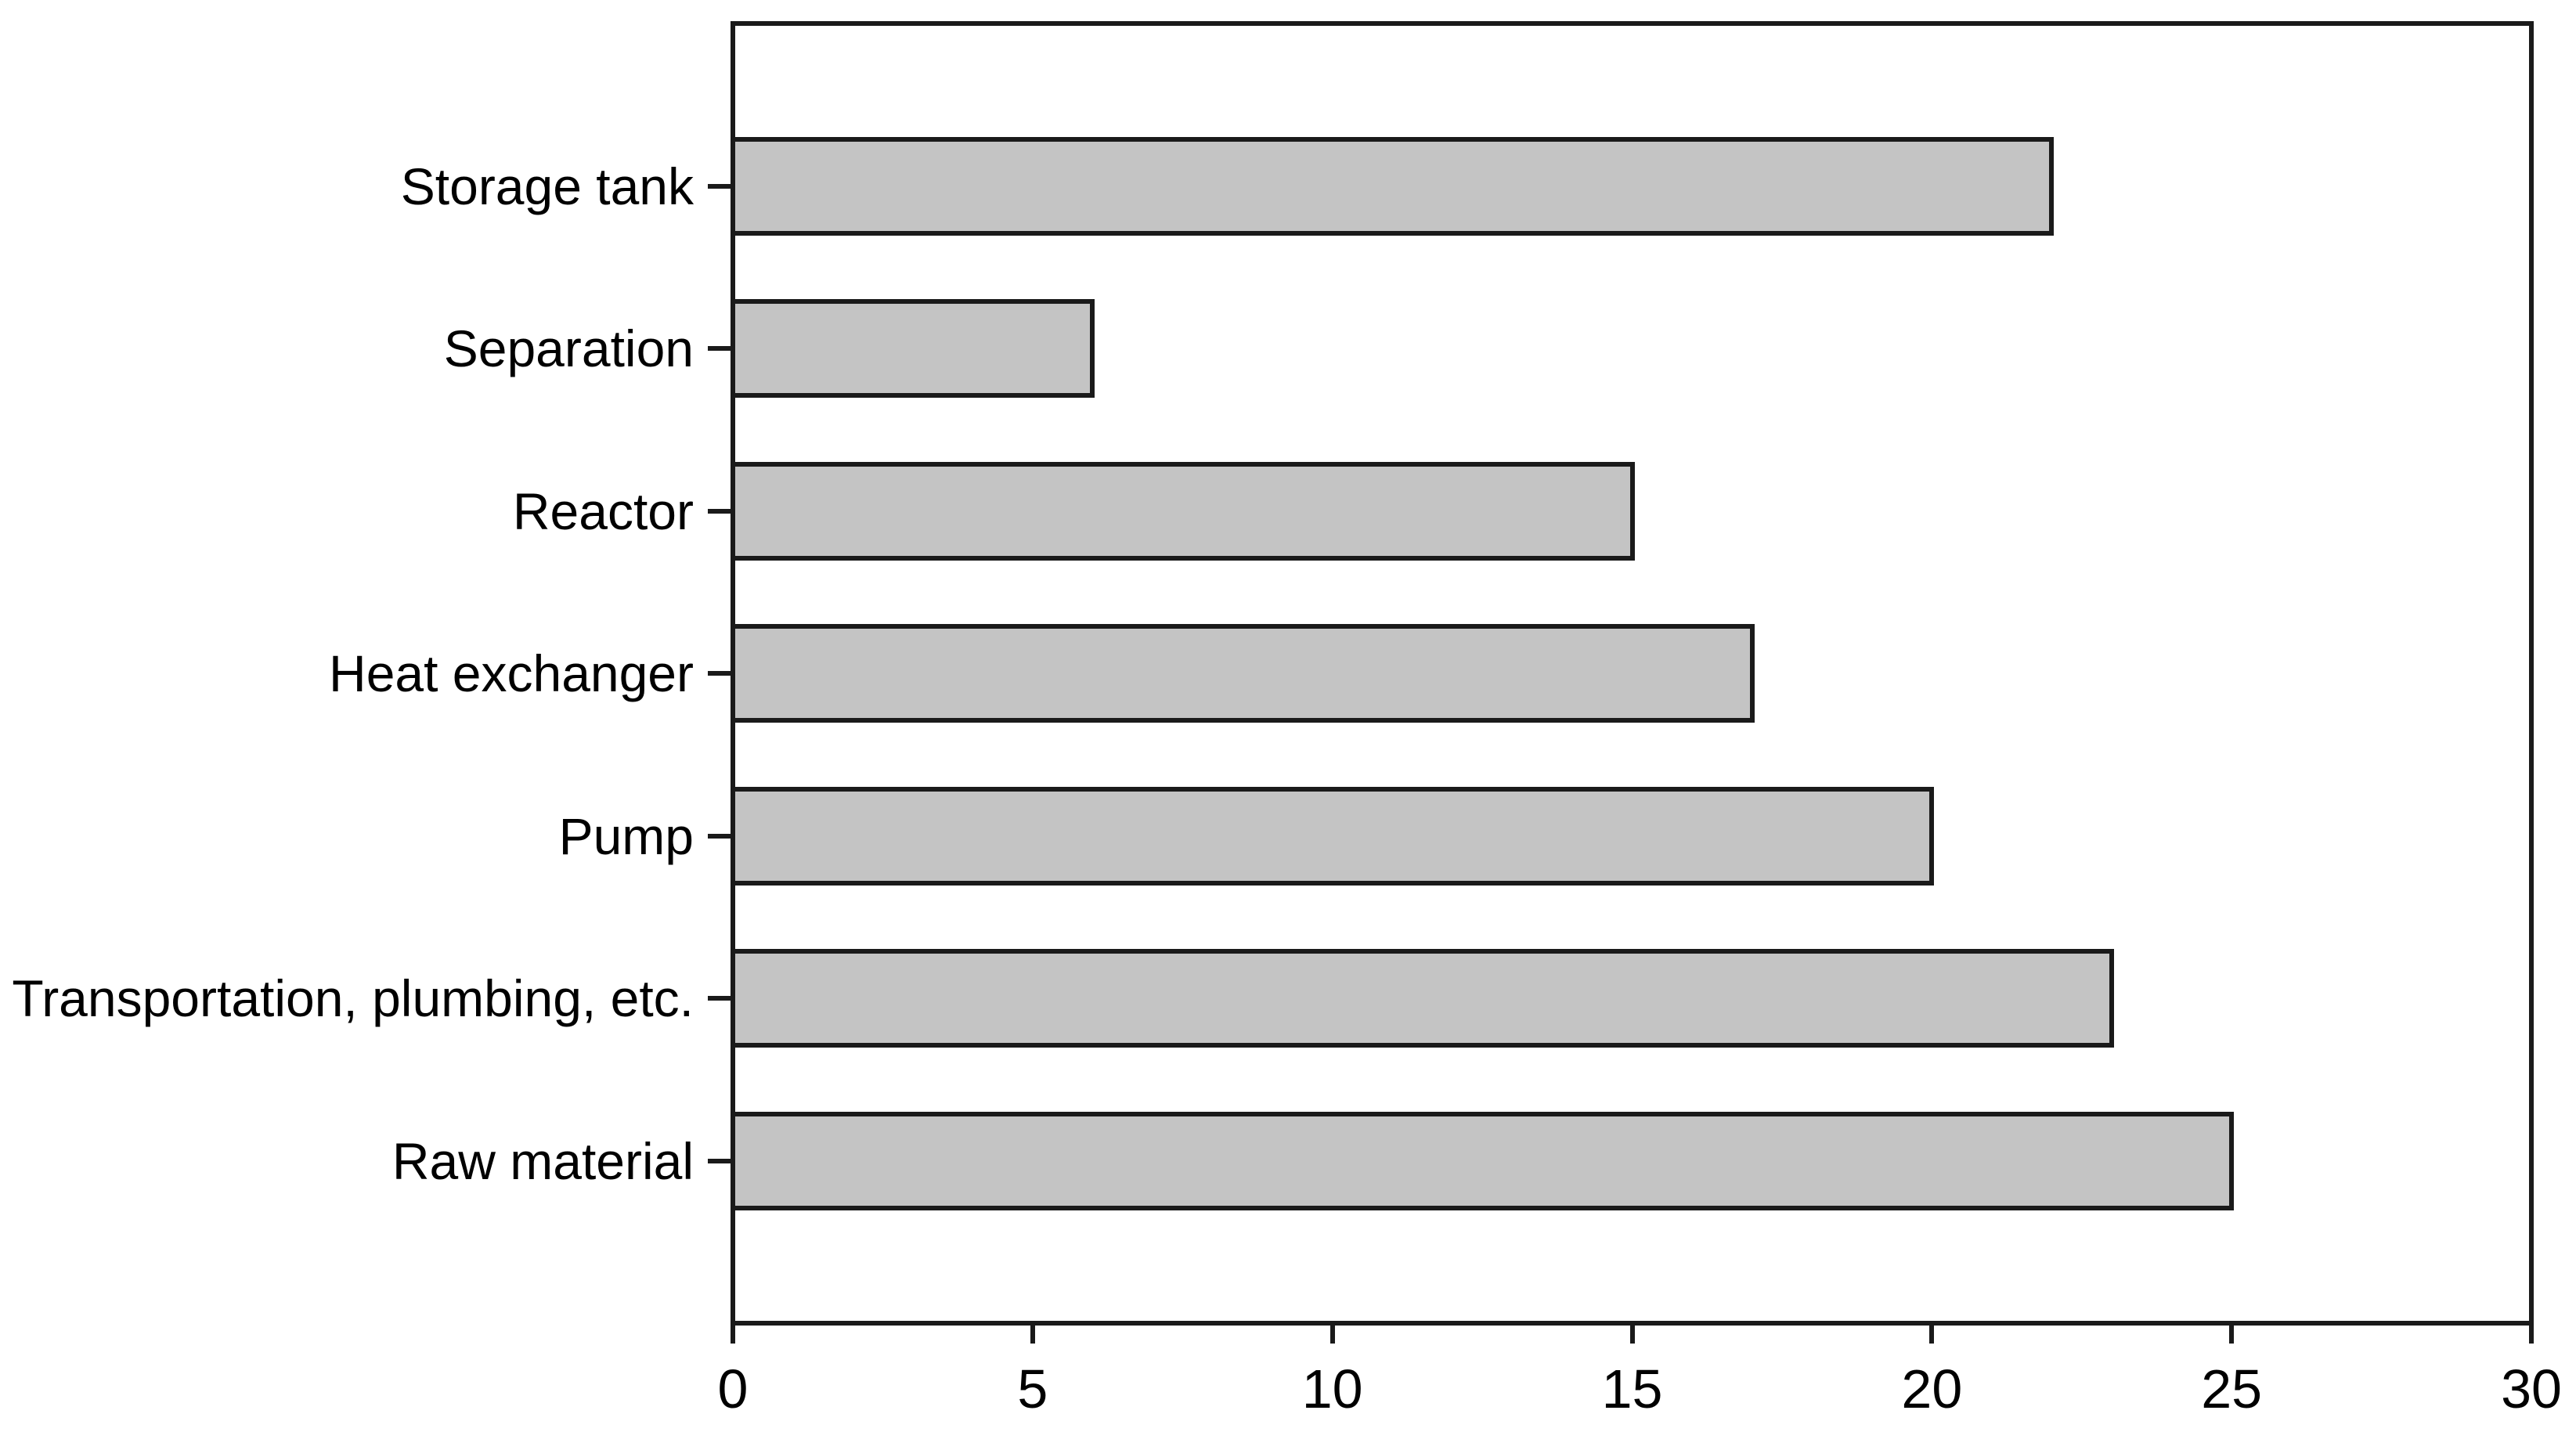  What do you see at coordinates (511, 673) in the screenshot?
I see `category-label: Heat exchanger` at bounding box center [511, 673].